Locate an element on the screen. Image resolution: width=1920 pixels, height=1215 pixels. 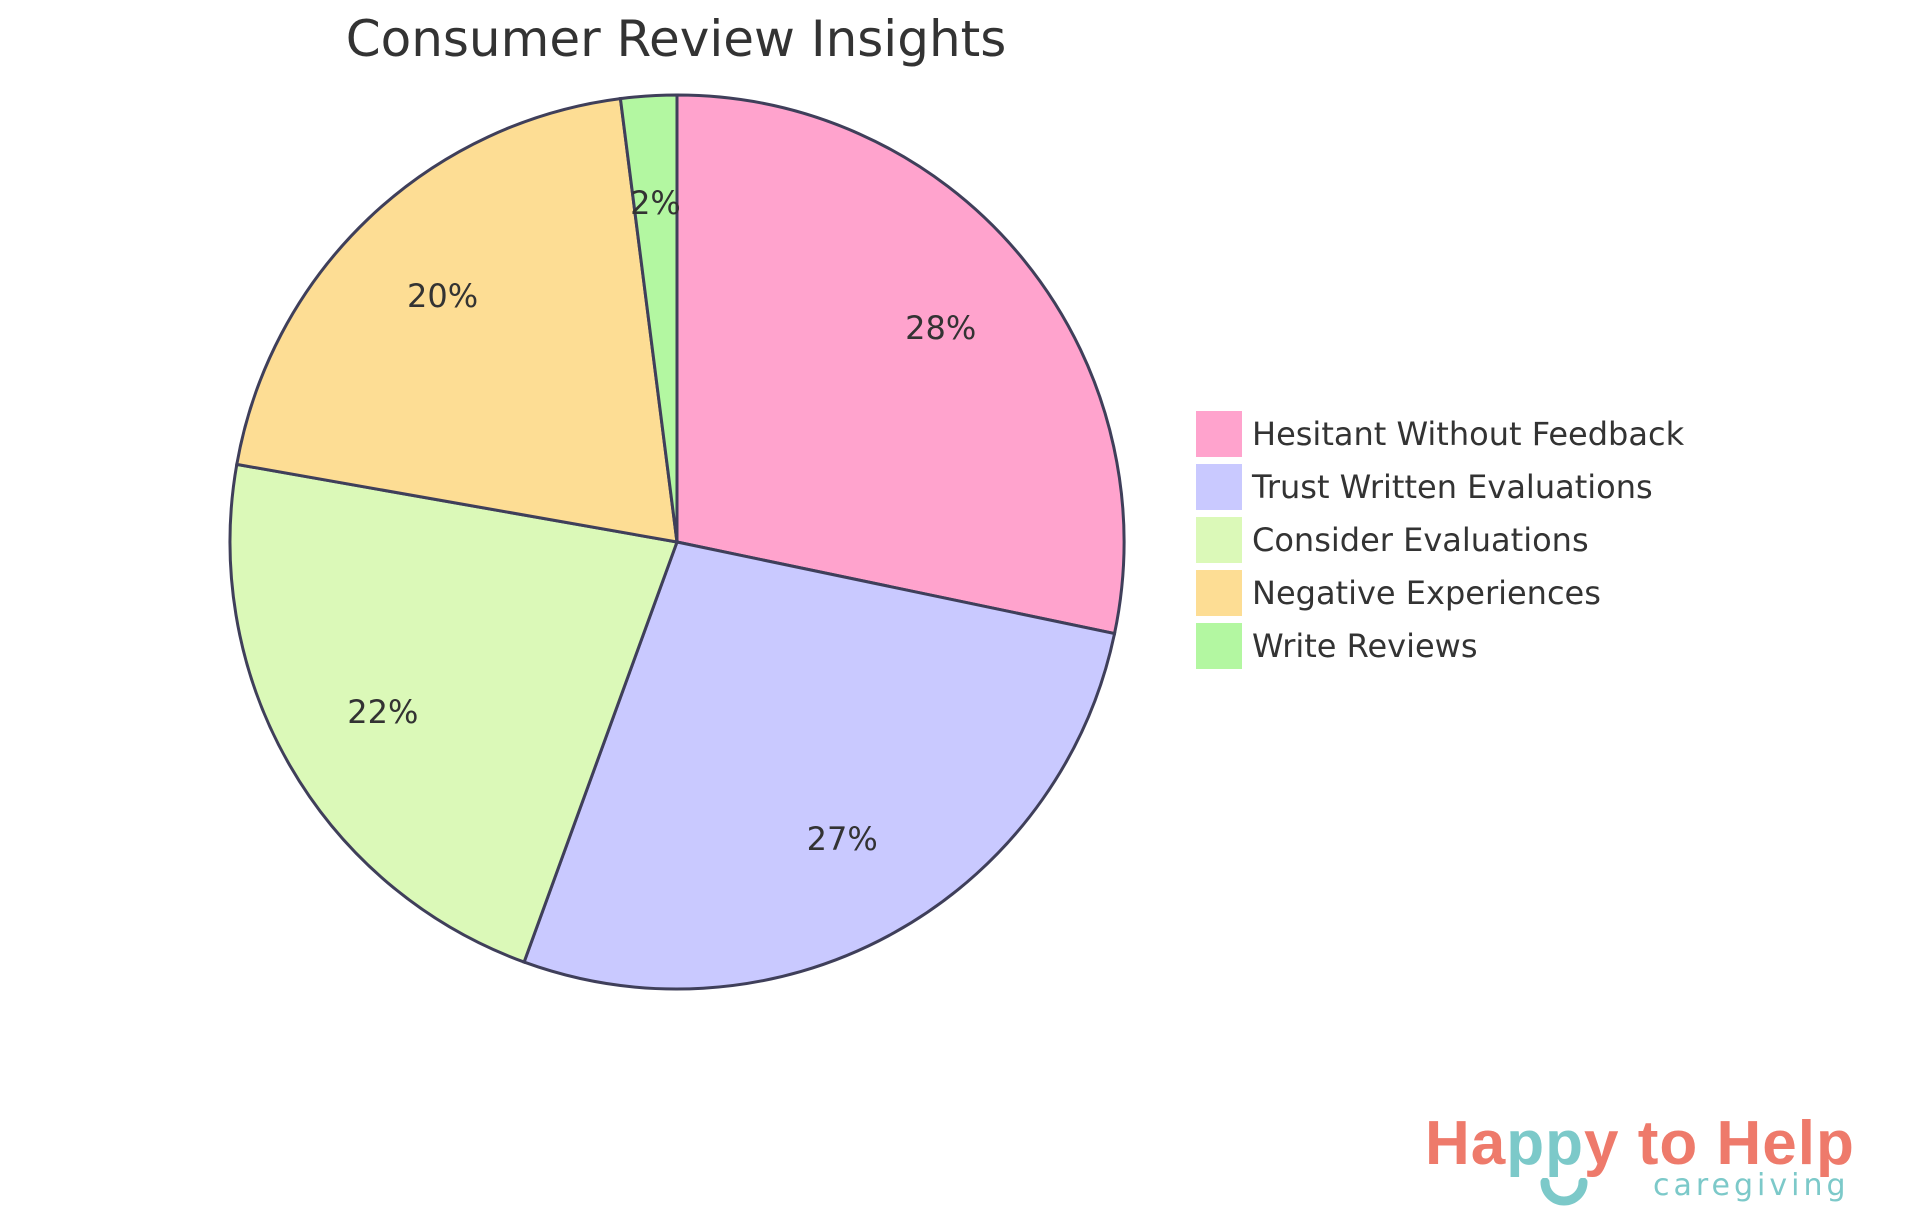
legend-label: Trust Written Evaluations is located at coordinates (1452, 486).